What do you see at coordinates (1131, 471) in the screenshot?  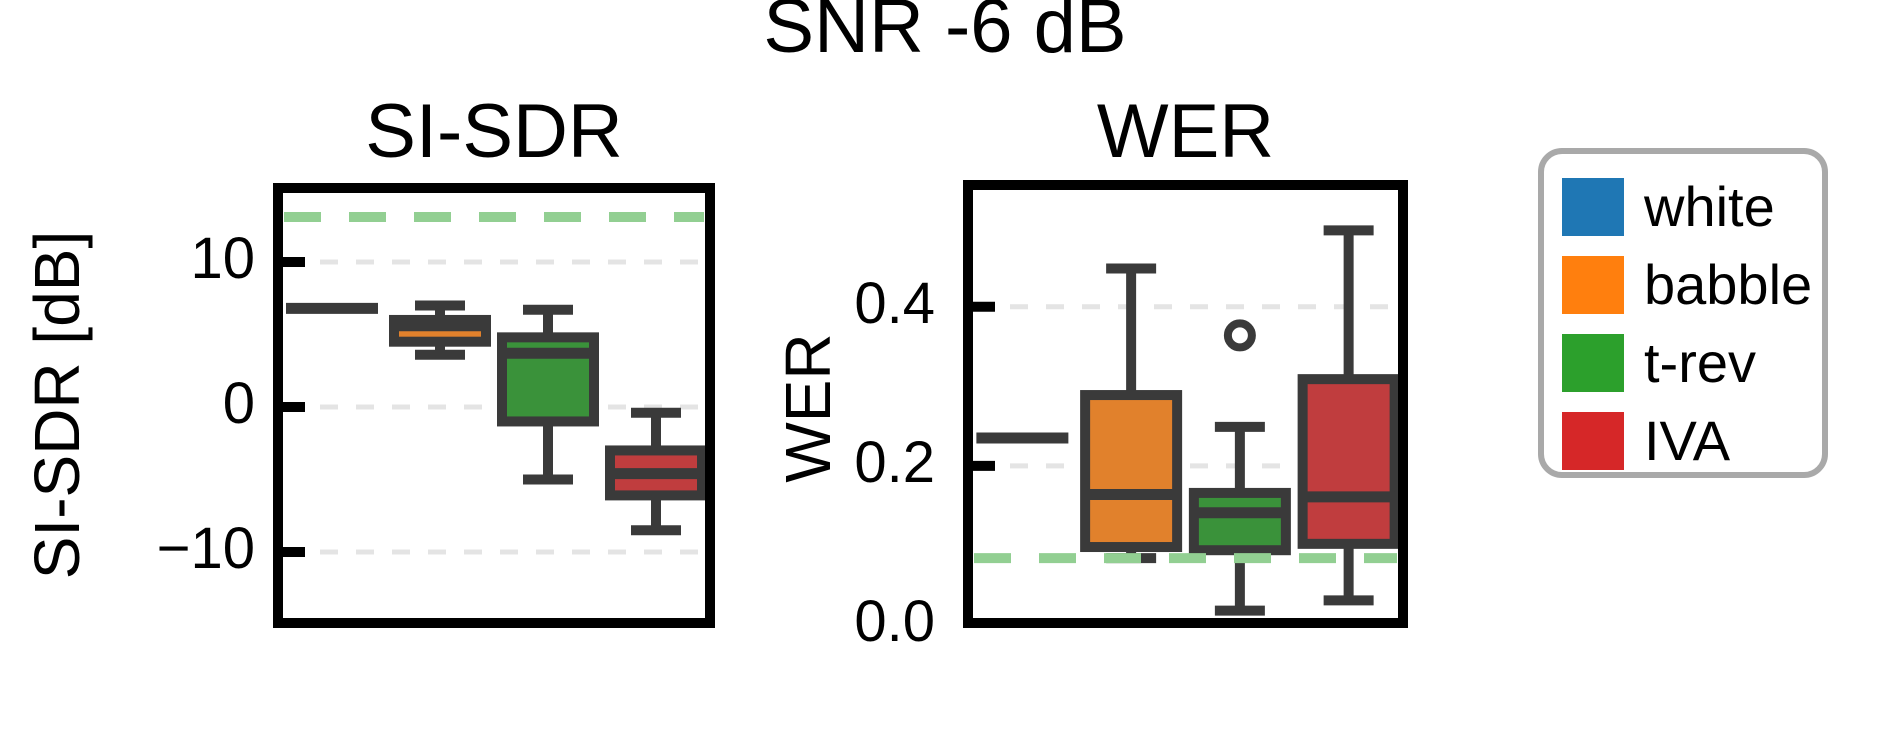 I see `box-babble` at bounding box center [1131, 471].